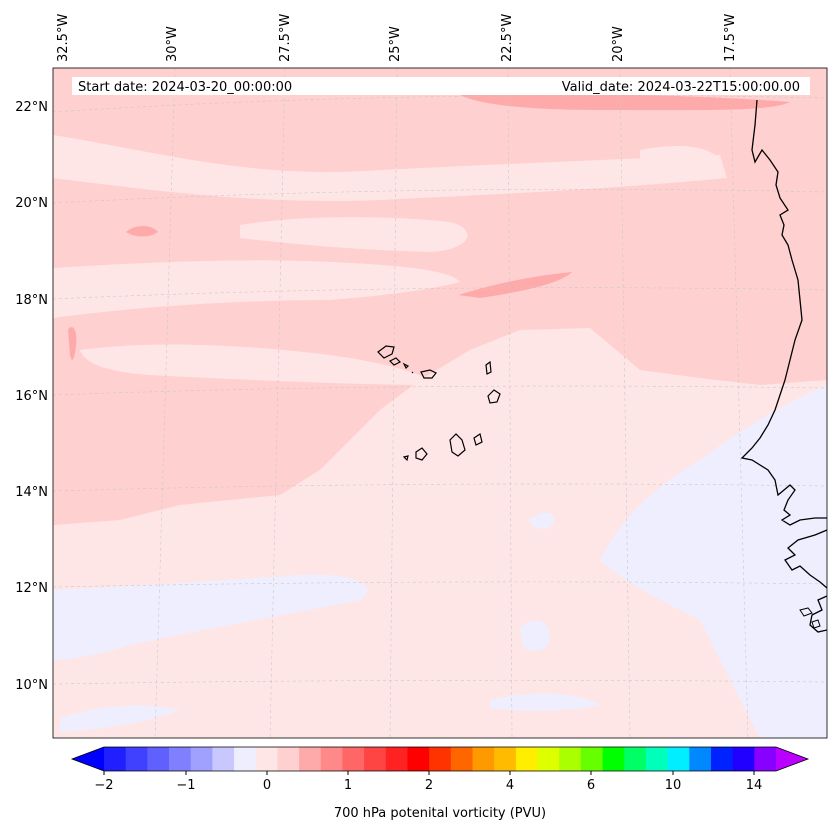 The width and height of the screenshot is (837, 836). I want to click on colorbar: −2 −1 0 1 2 4 6 10 14, so click(440, 769).